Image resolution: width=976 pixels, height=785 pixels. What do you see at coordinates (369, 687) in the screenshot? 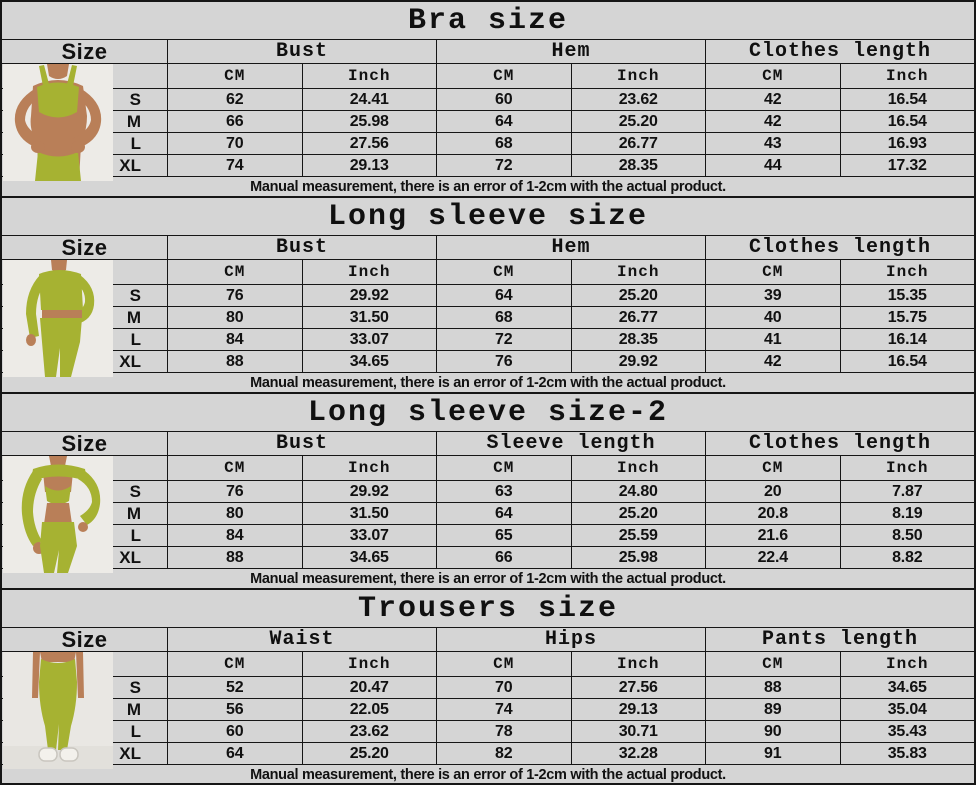
I see `value-cell: 20.47` at bounding box center [369, 687].